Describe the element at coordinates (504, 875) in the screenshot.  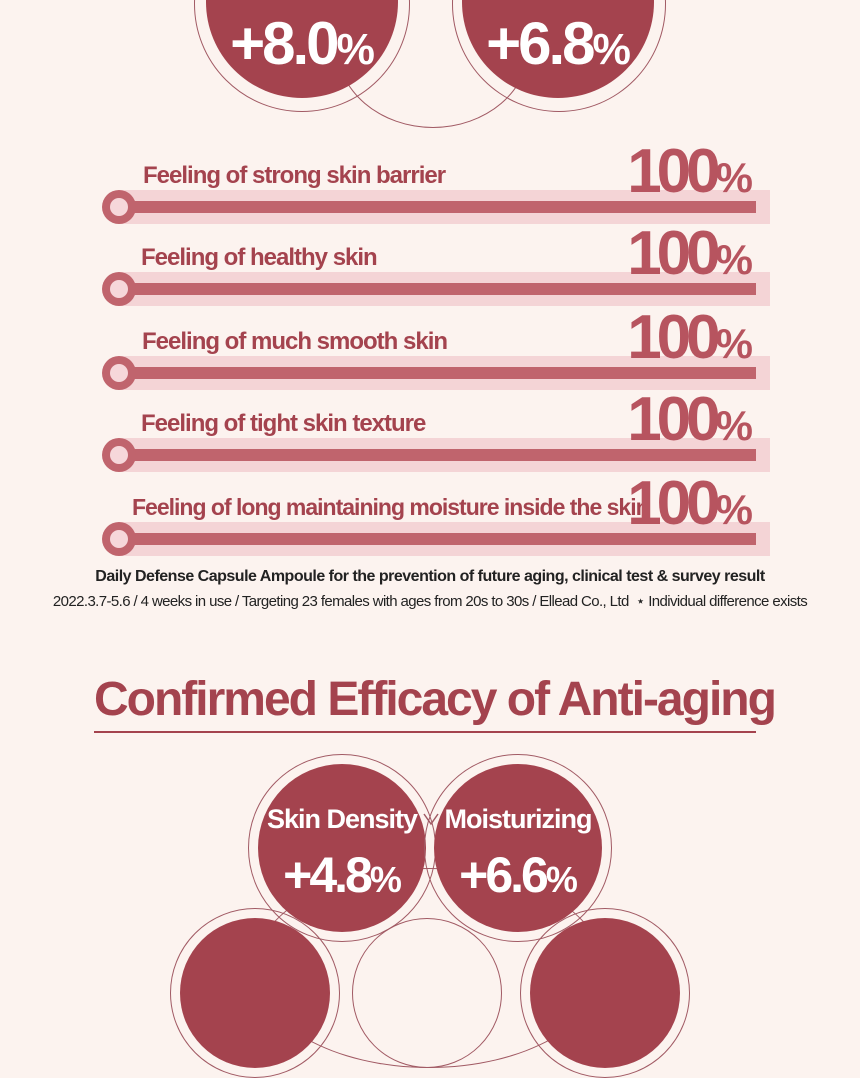
I see `efficacy-value: +6.6` at that location.